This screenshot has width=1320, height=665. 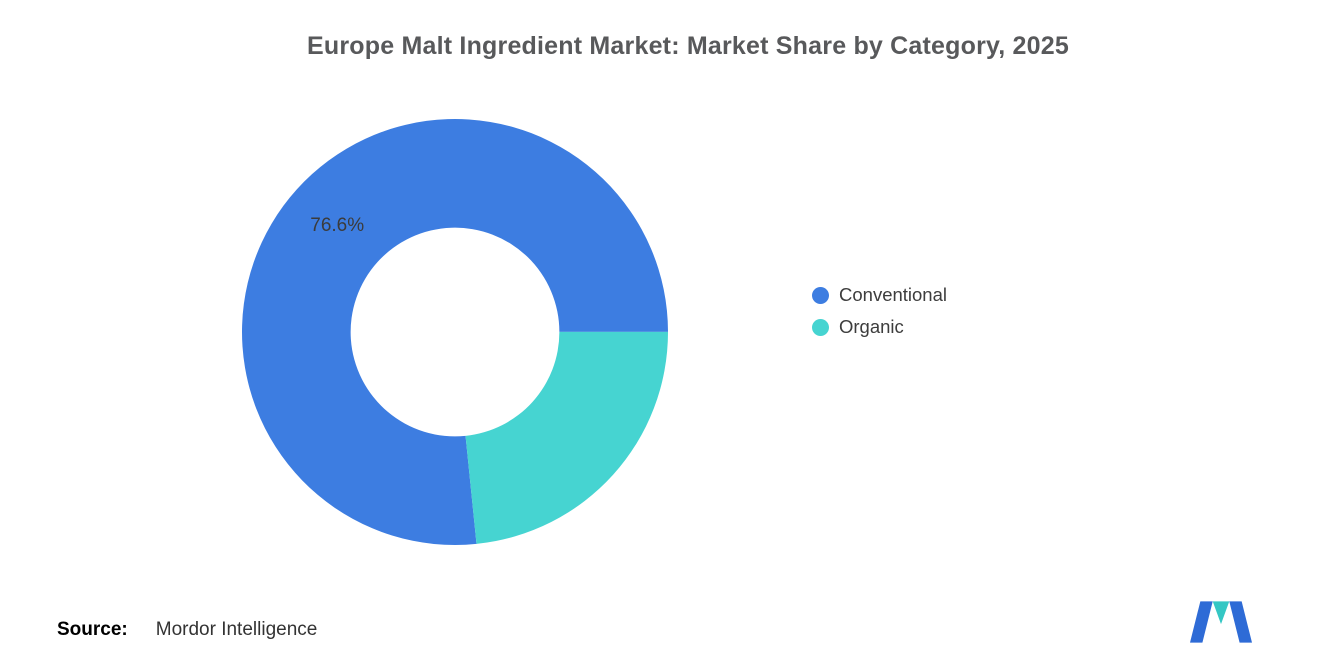 What do you see at coordinates (871, 326) in the screenshot?
I see `legend-label-organic: Organic` at bounding box center [871, 326].